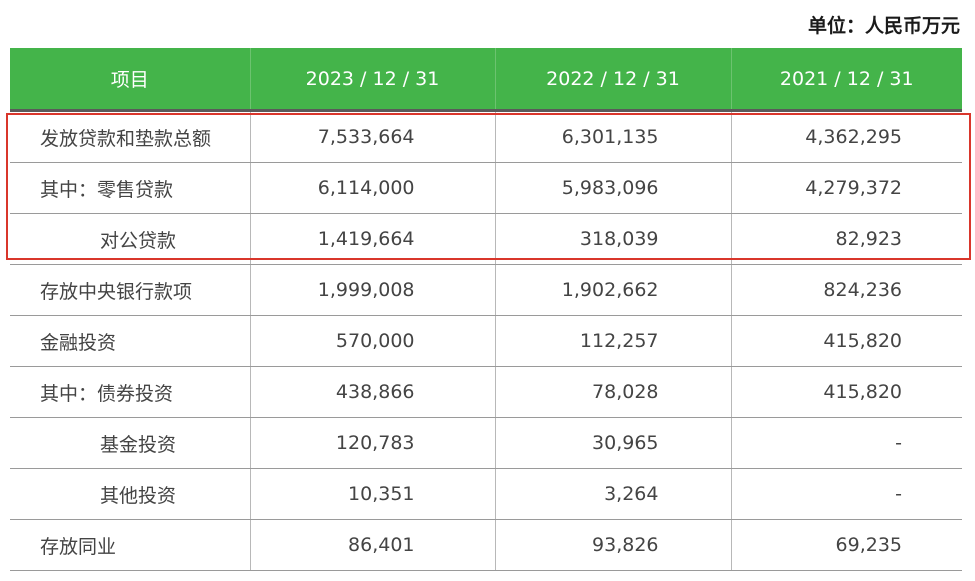  I want to click on table-row: 其中：零售贷款 6,114,000 5,983,096 4,279,372, so click(486, 188).